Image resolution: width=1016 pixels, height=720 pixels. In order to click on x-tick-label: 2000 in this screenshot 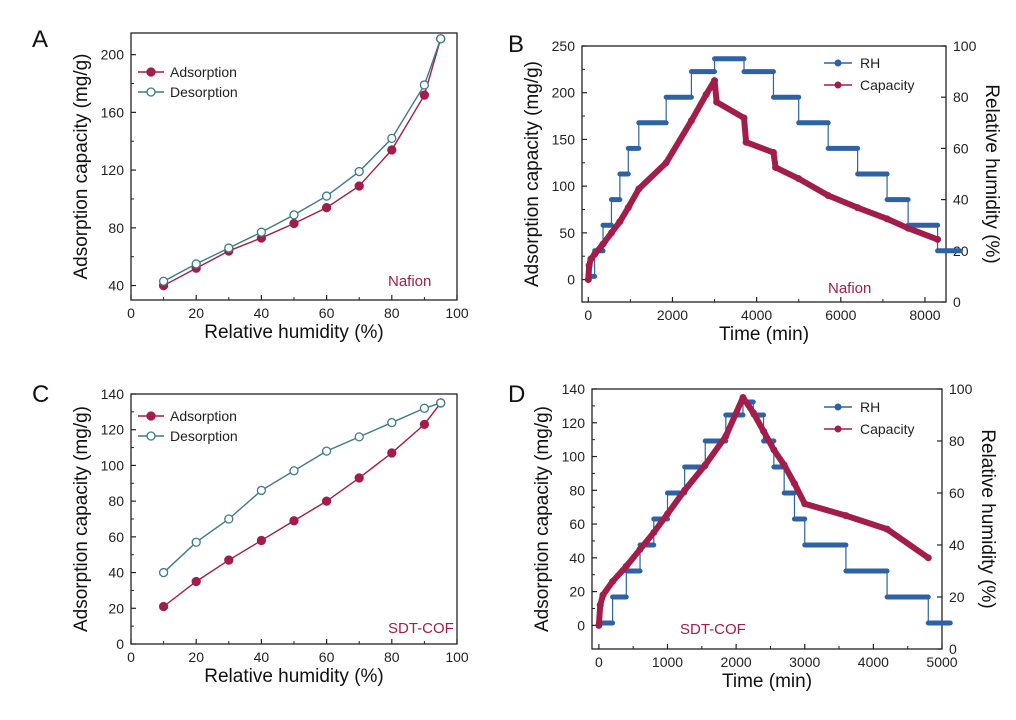, I will do `click(736, 662)`.